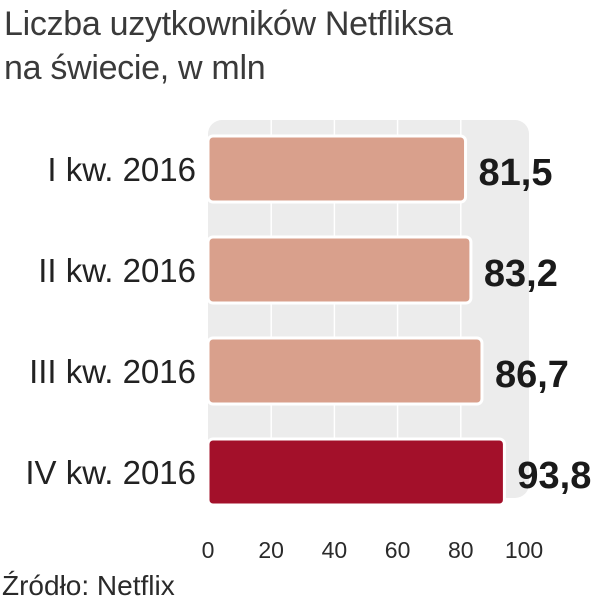 The image size is (608, 611). Describe the element at coordinates (532, 375) in the screenshot. I see `value-label: 86,7` at that location.